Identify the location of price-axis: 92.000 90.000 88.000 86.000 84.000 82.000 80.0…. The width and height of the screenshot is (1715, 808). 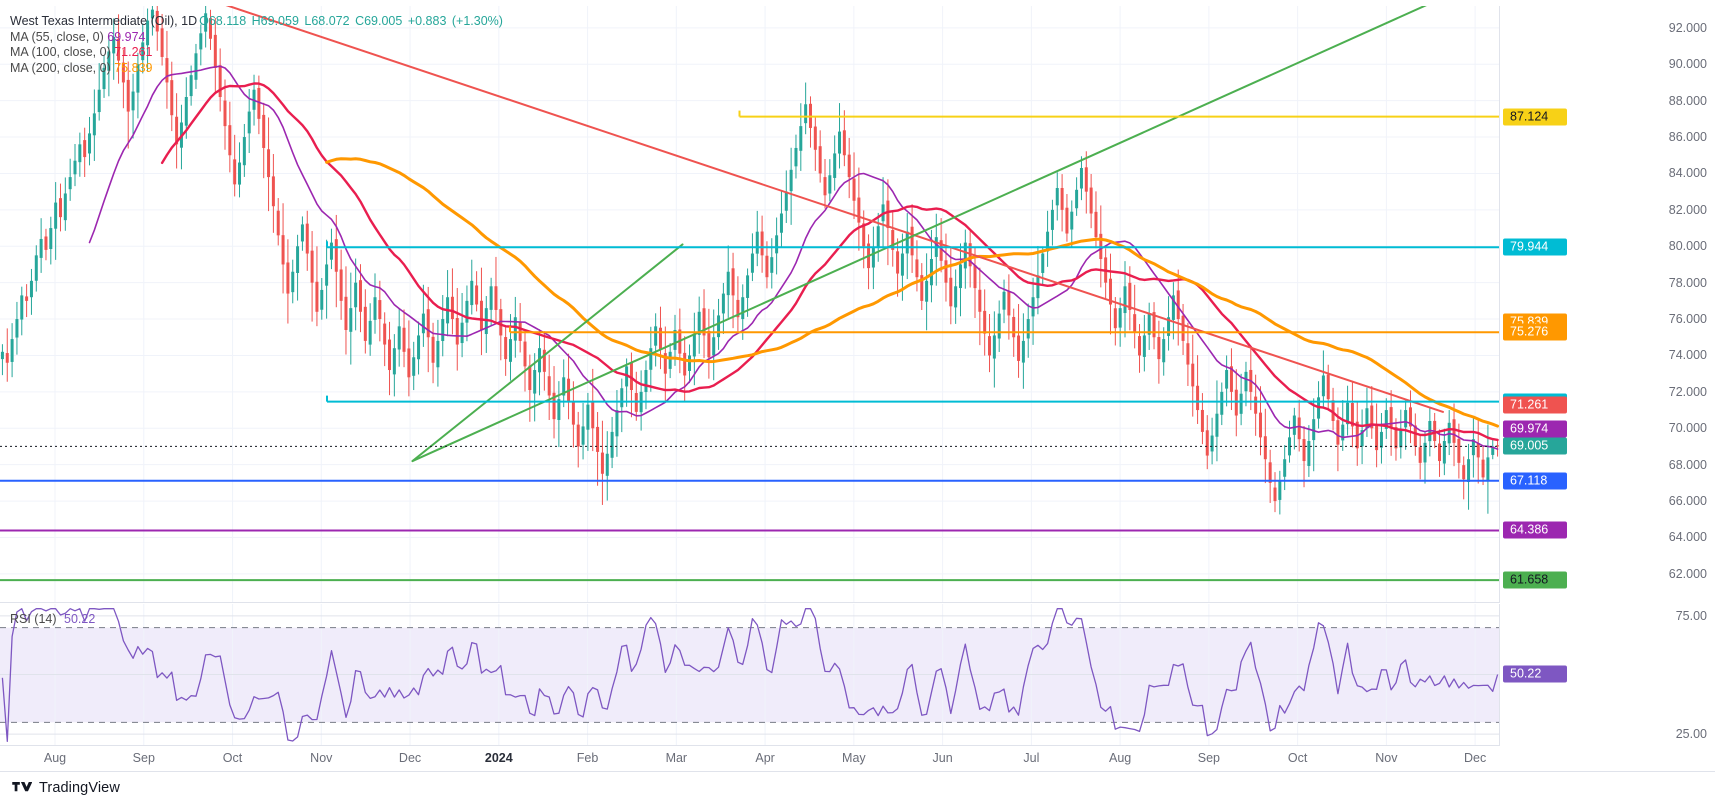
(1607, 304).